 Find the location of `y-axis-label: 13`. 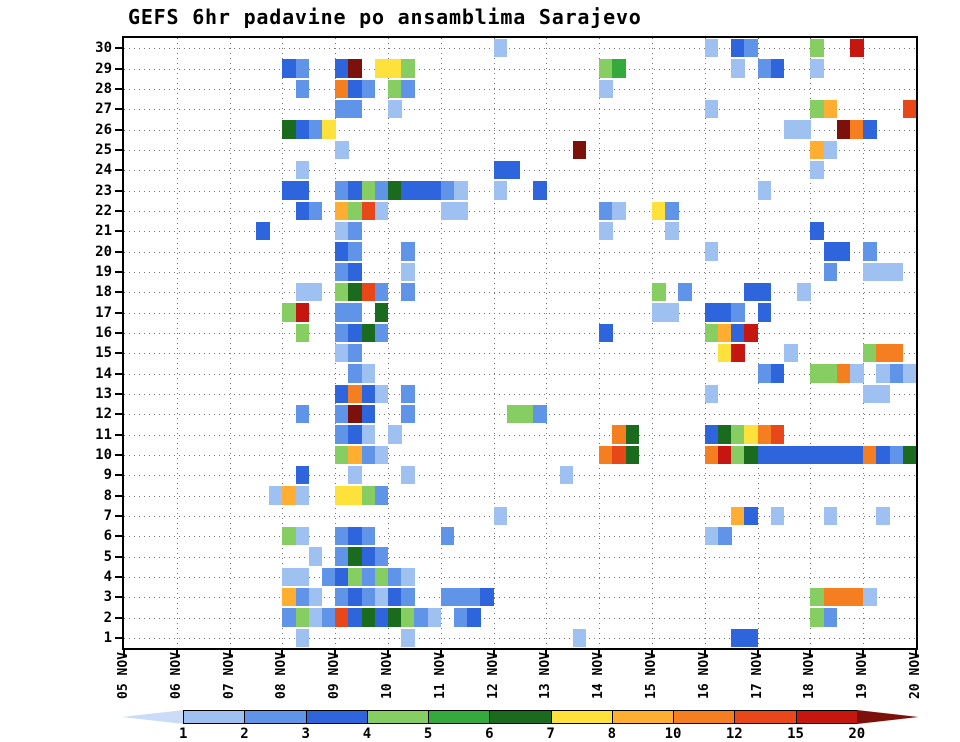

y-axis-label: 13 is located at coordinates (103, 393).